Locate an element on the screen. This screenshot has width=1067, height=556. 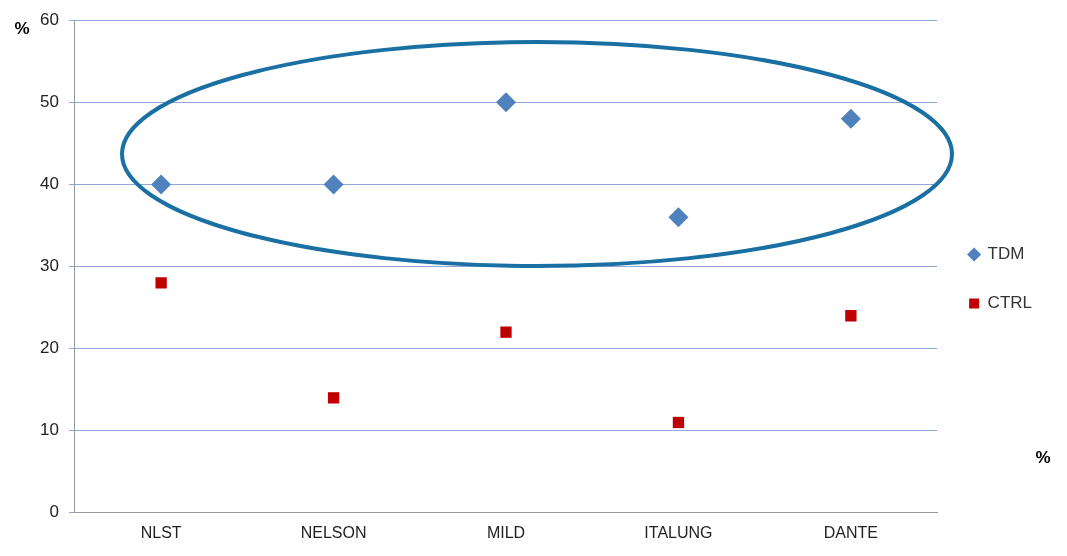
x-tick-label: NLST is located at coordinates (161, 532).